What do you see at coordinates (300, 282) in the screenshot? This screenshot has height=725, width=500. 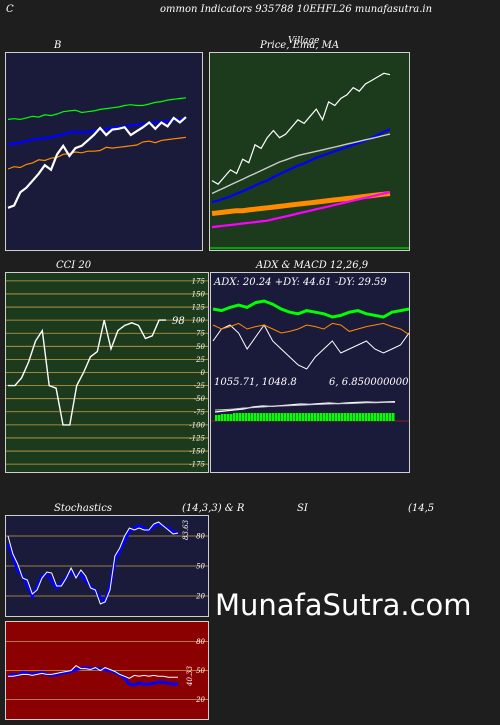 I see `adx-label: ADX: 20.24 +DY: 44.61 -DY: 29.59` at bounding box center [300, 282].